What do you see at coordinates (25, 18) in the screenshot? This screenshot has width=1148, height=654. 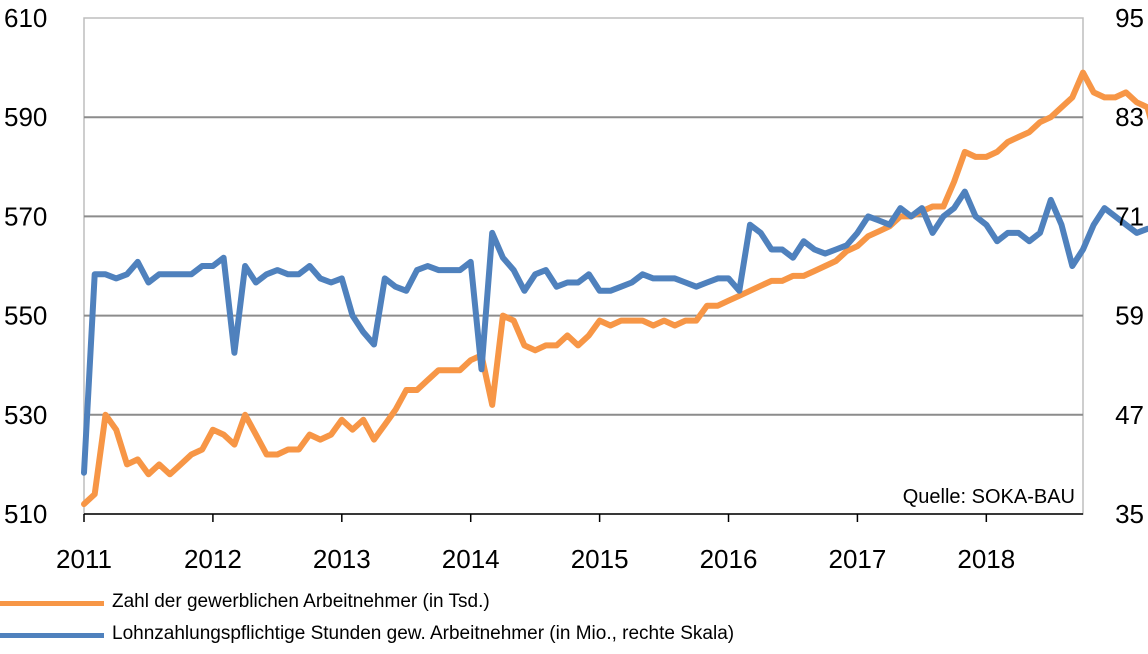 I see `y-left-tick-label: 610` at bounding box center [25, 18].